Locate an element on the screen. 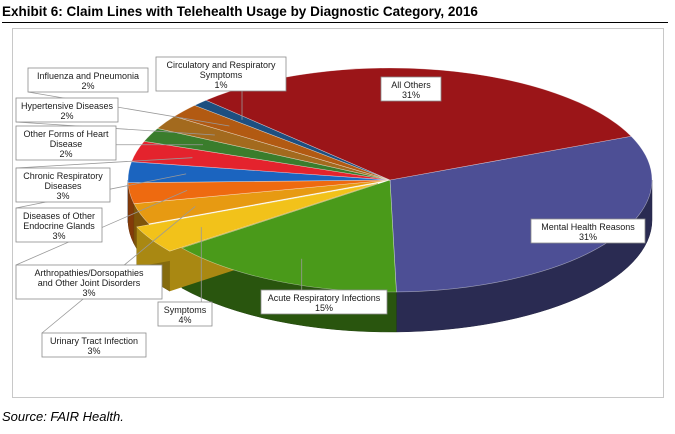 The height and width of the screenshot is (434, 675). source-note: Source: FAIR Health. is located at coordinates (63, 416).